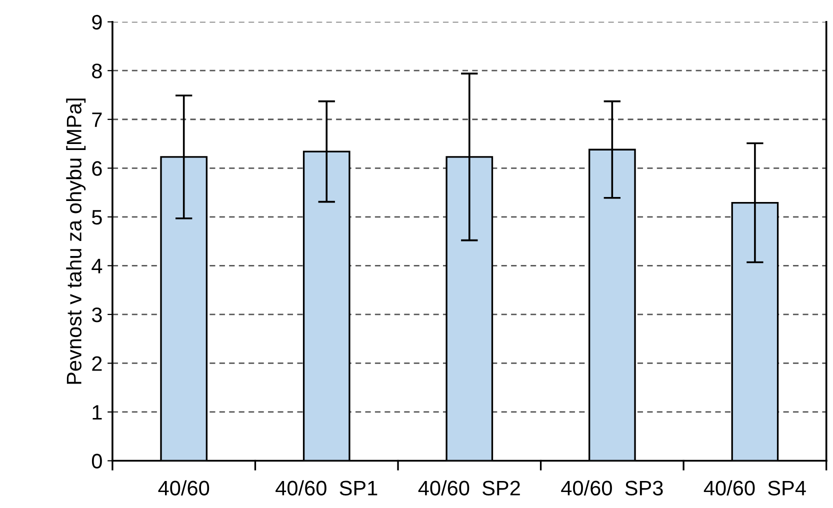  What do you see at coordinates (97, 168) in the screenshot?
I see `y-tick-label: 6` at bounding box center [97, 168].